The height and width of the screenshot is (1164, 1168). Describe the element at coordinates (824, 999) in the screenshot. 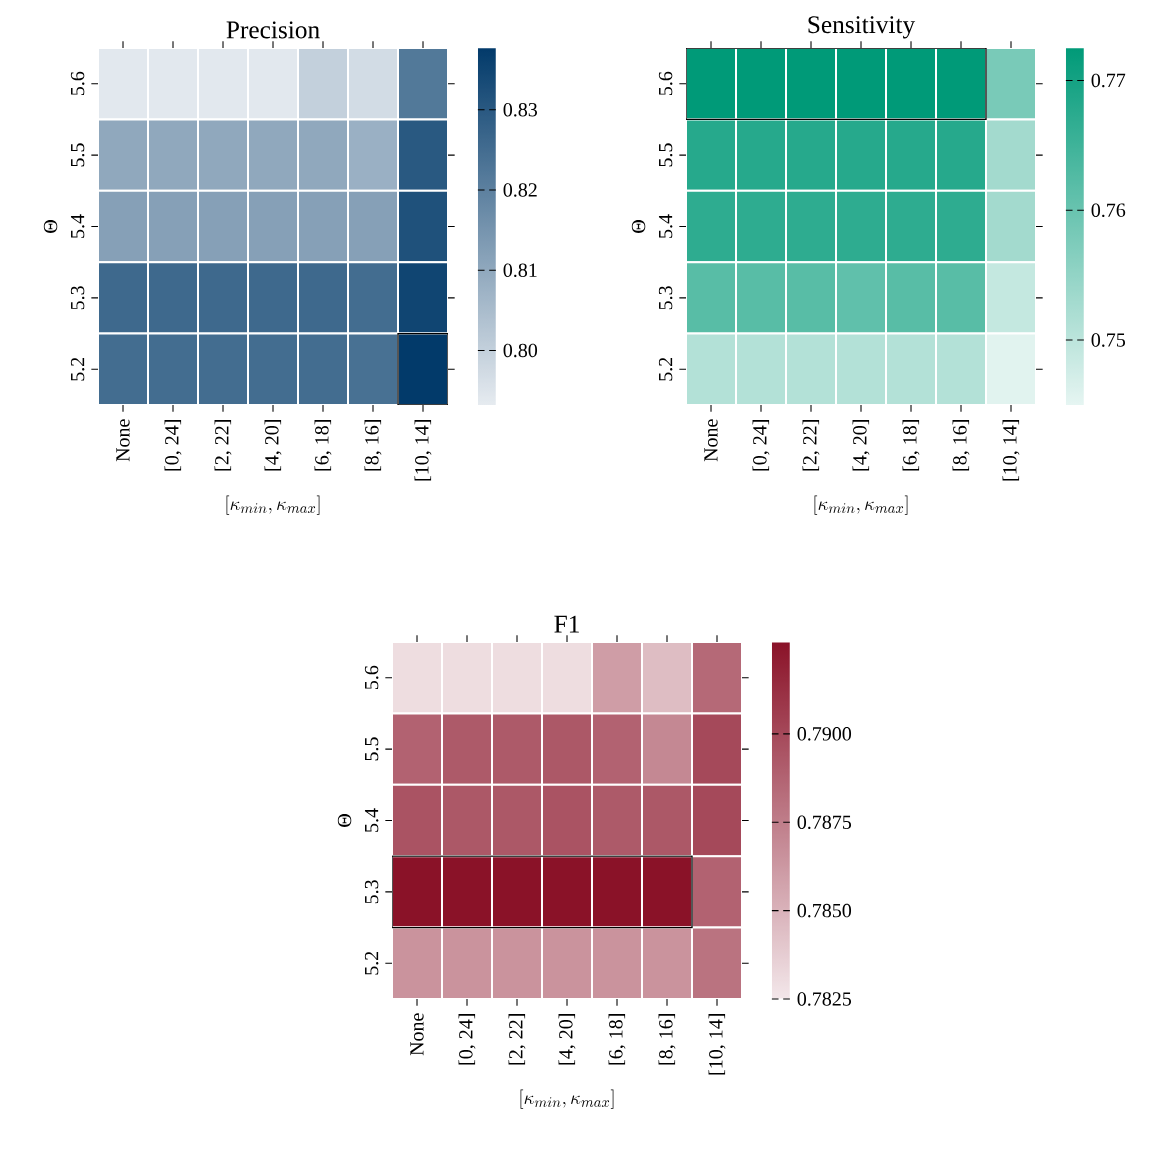

I see `color-bar-label: 0.7825` at that location.